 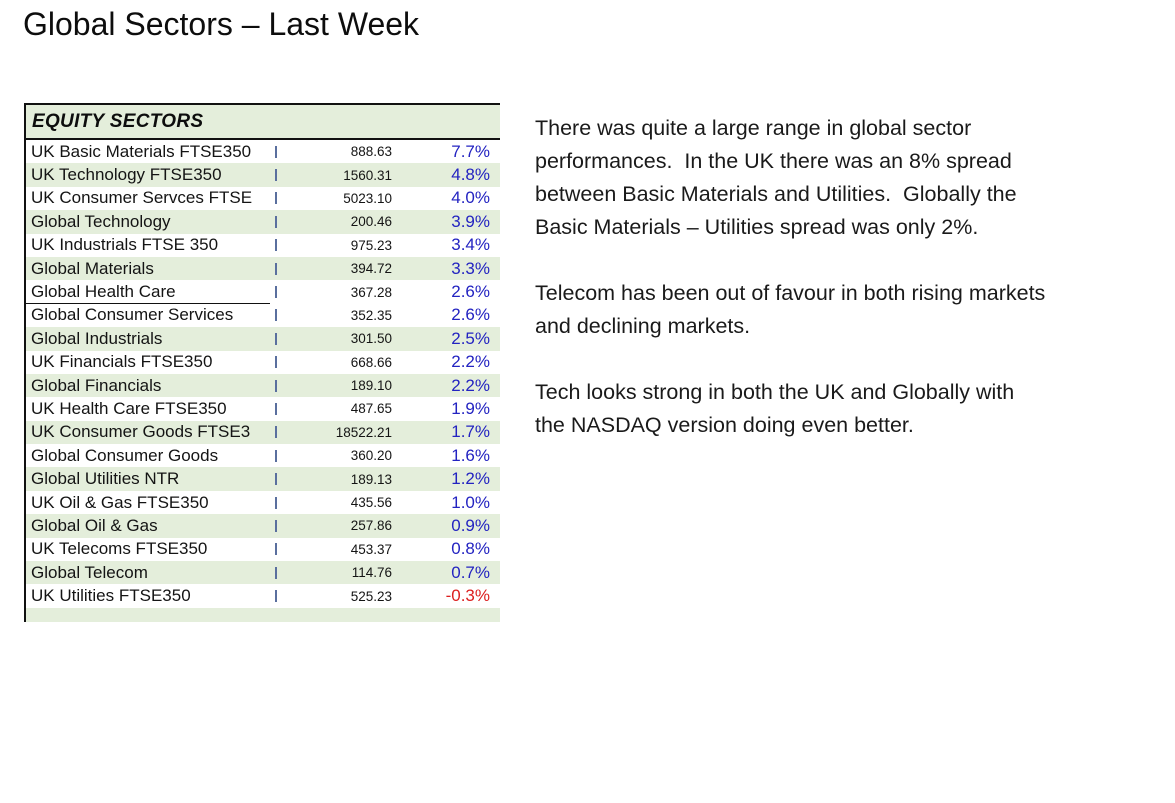 I want to click on sector-name: Global Health Care, so click(x=103, y=292).